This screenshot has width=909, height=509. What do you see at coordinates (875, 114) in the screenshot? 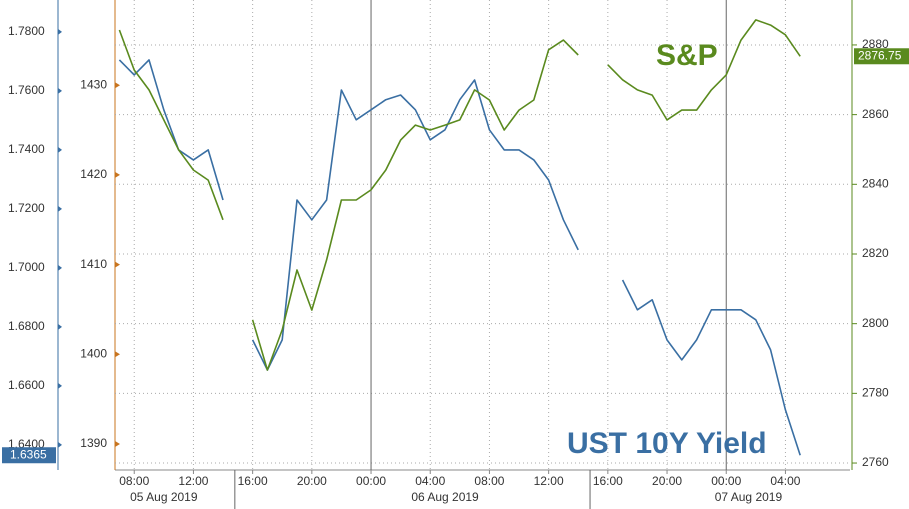
I see `y2-tick-label: 2860` at bounding box center [875, 114].